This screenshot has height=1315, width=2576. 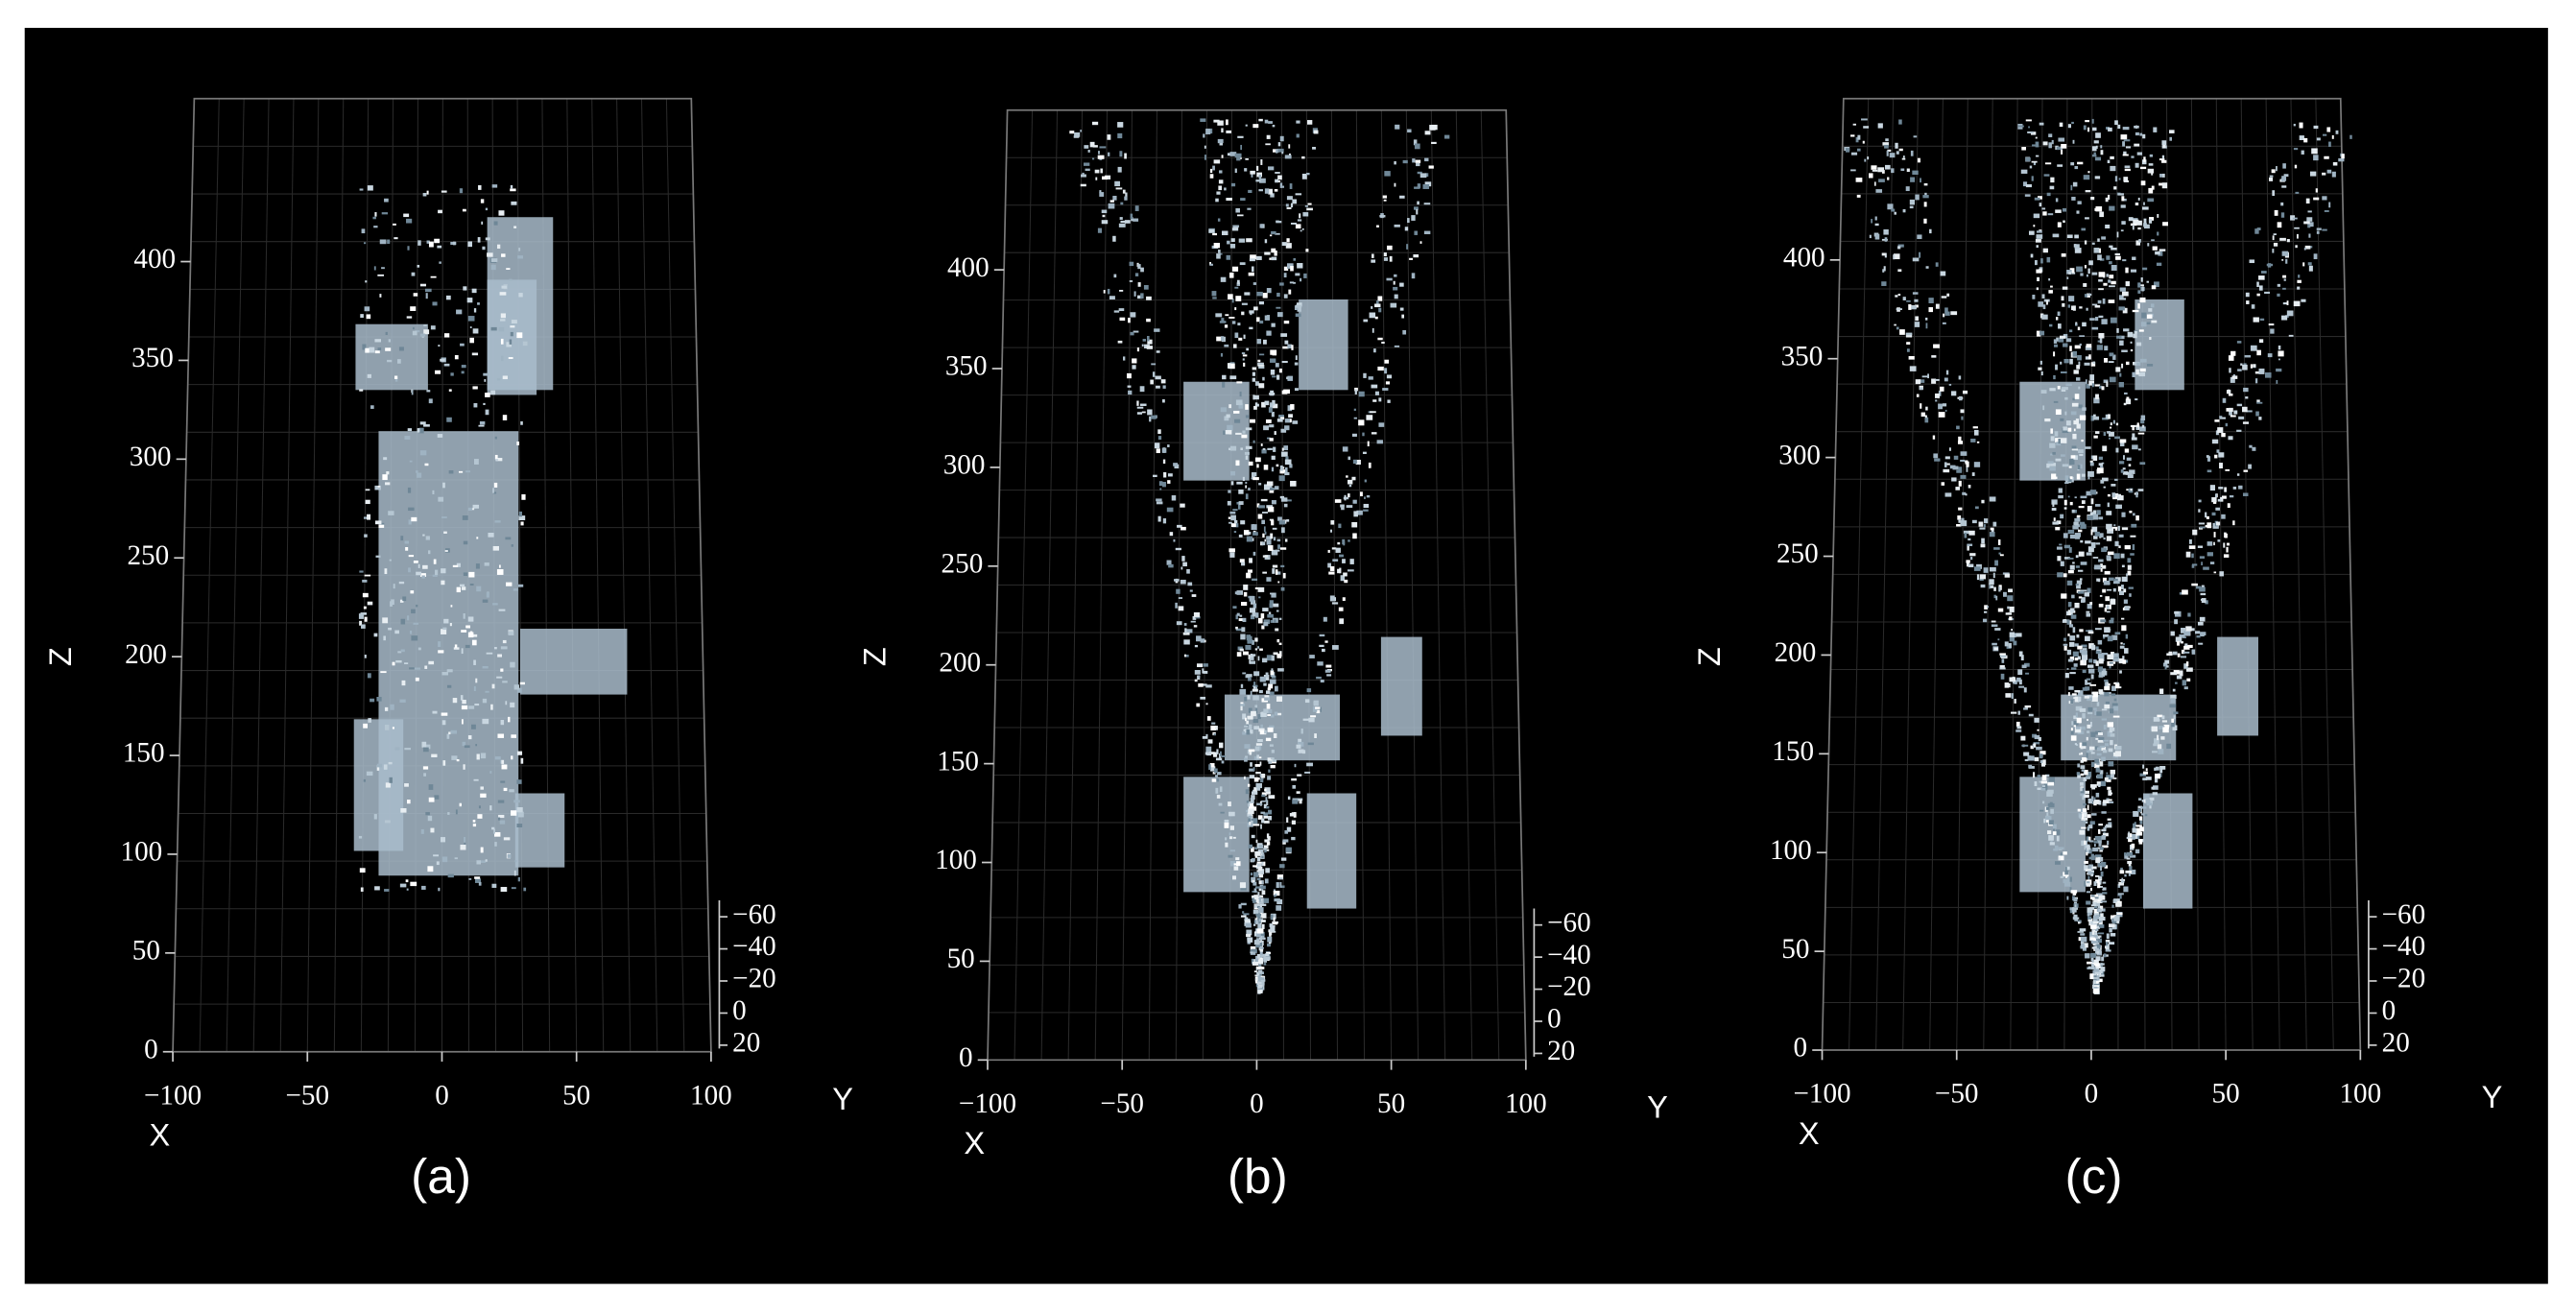 I want to click on z-tick-label: 400, so click(x=154, y=260).